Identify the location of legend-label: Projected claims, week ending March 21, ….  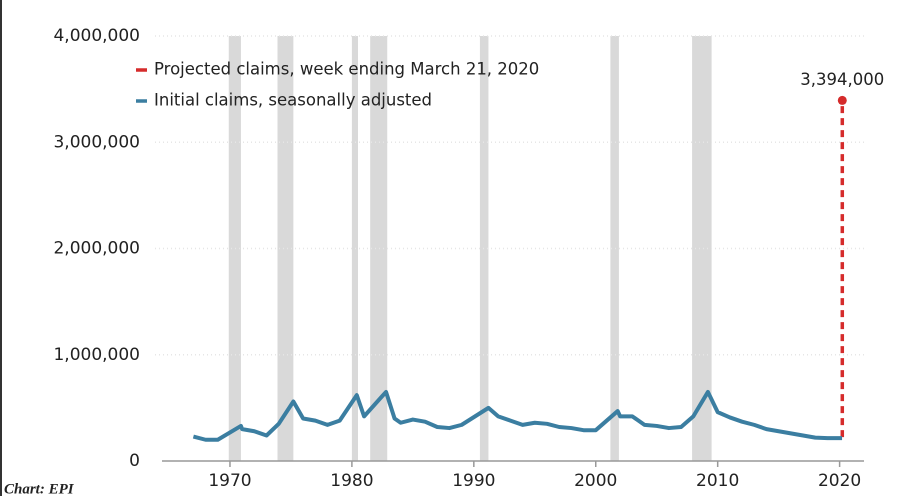
(346, 69).